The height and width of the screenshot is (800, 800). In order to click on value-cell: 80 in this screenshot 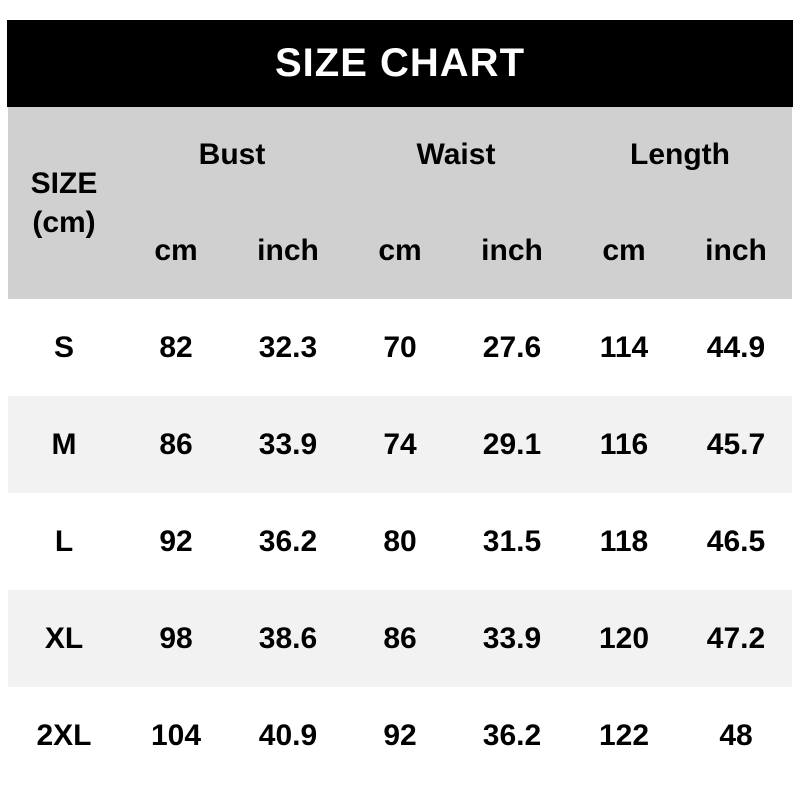, I will do `click(400, 541)`.